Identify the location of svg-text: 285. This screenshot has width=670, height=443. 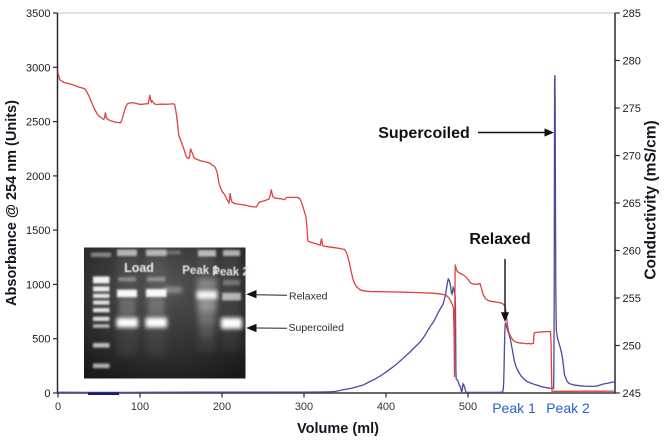
(632, 14).